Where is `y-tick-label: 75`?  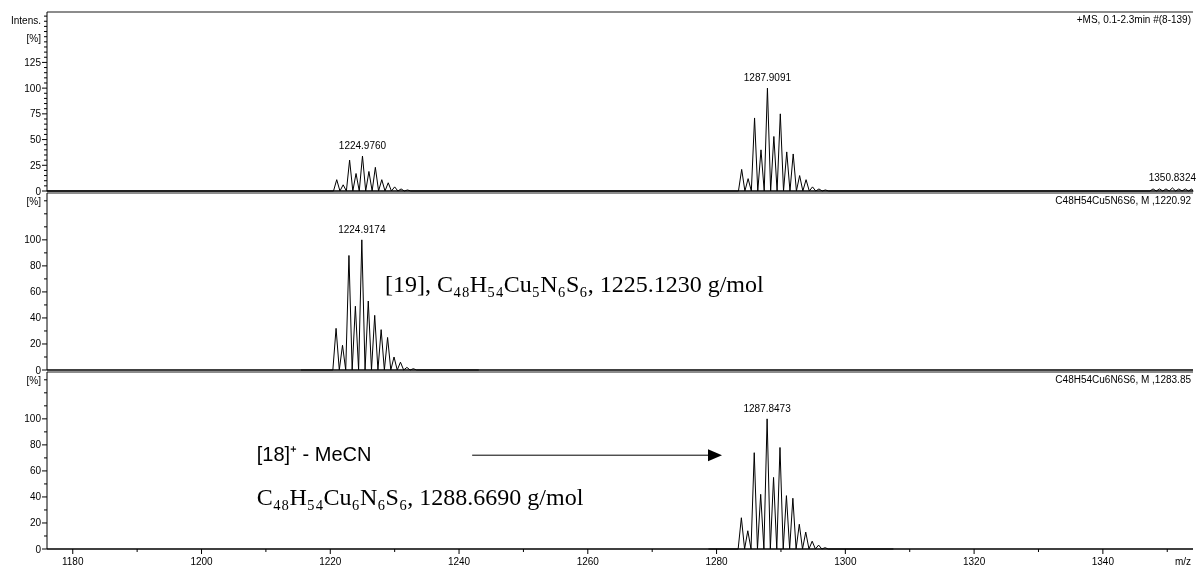 y-tick-label: 75 is located at coordinates (35, 114).